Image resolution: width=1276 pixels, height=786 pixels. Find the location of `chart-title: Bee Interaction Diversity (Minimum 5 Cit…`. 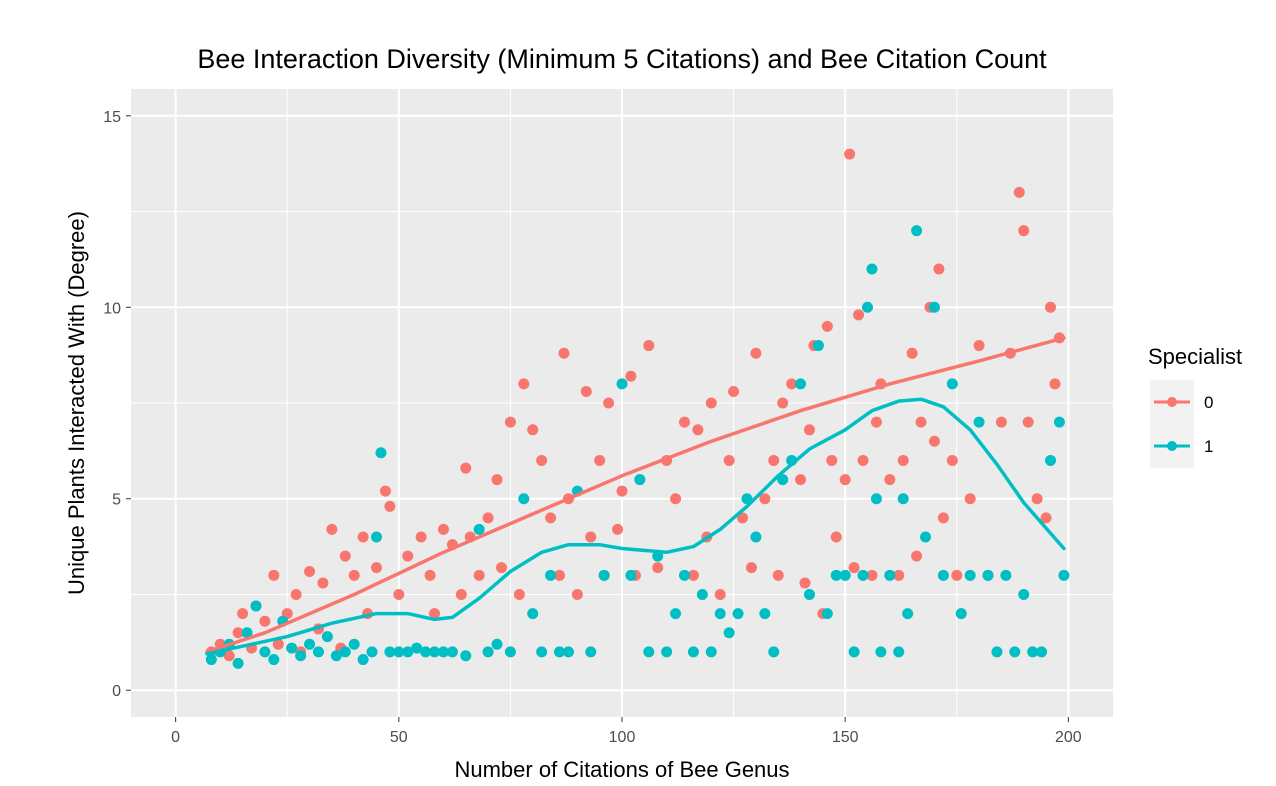

chart-title: Bee Interaction Diversity (Minimum 5 Cit… is located at coordinates (622, 59).